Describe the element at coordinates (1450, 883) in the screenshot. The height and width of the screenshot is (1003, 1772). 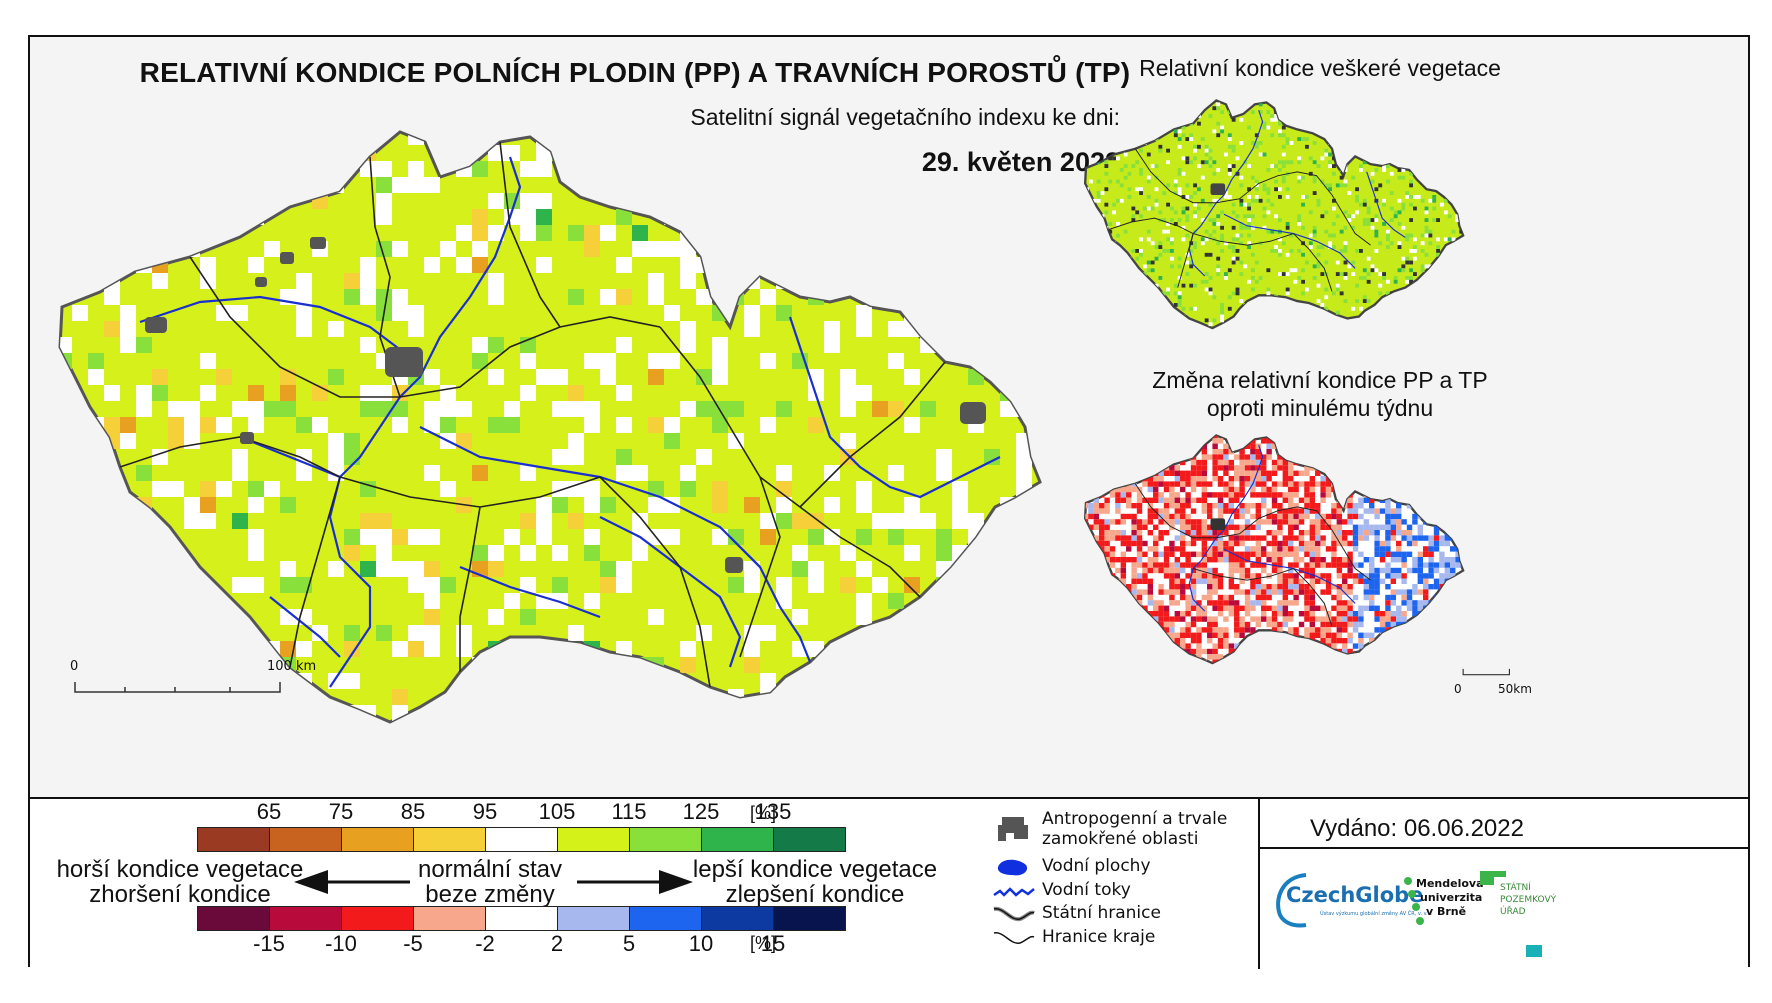
I see `mendelu-logo-text-1: Mendelova` at that location.